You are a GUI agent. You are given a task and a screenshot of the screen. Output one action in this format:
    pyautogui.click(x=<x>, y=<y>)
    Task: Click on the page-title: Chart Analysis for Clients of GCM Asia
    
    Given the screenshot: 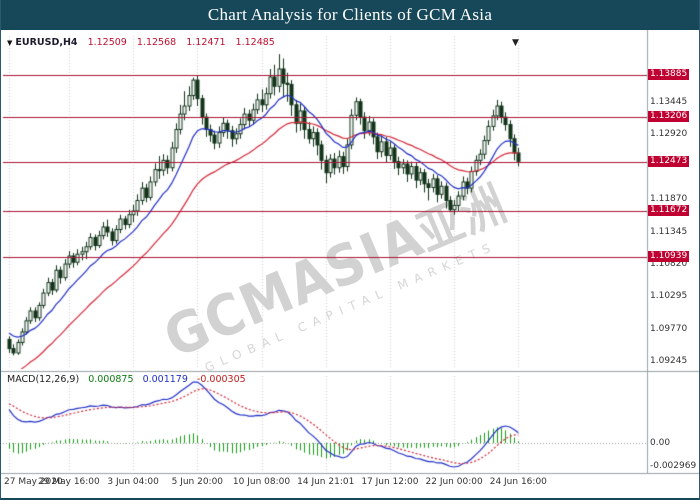 What is the action you would take?
    pyautogui.click(x=350, y=14)
    